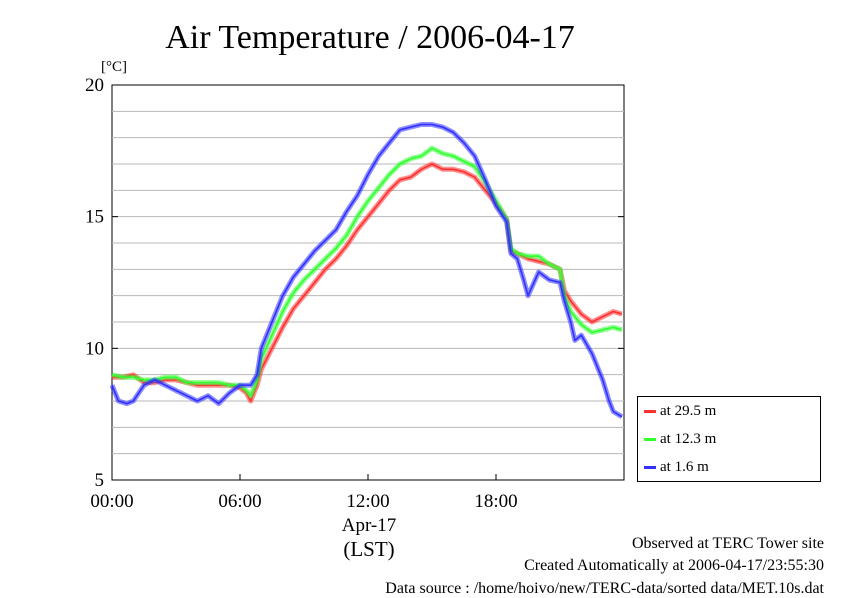  Describe the element at coordinates (650, 411) in the screenshot. I see `legend-swatch-red` at that location.